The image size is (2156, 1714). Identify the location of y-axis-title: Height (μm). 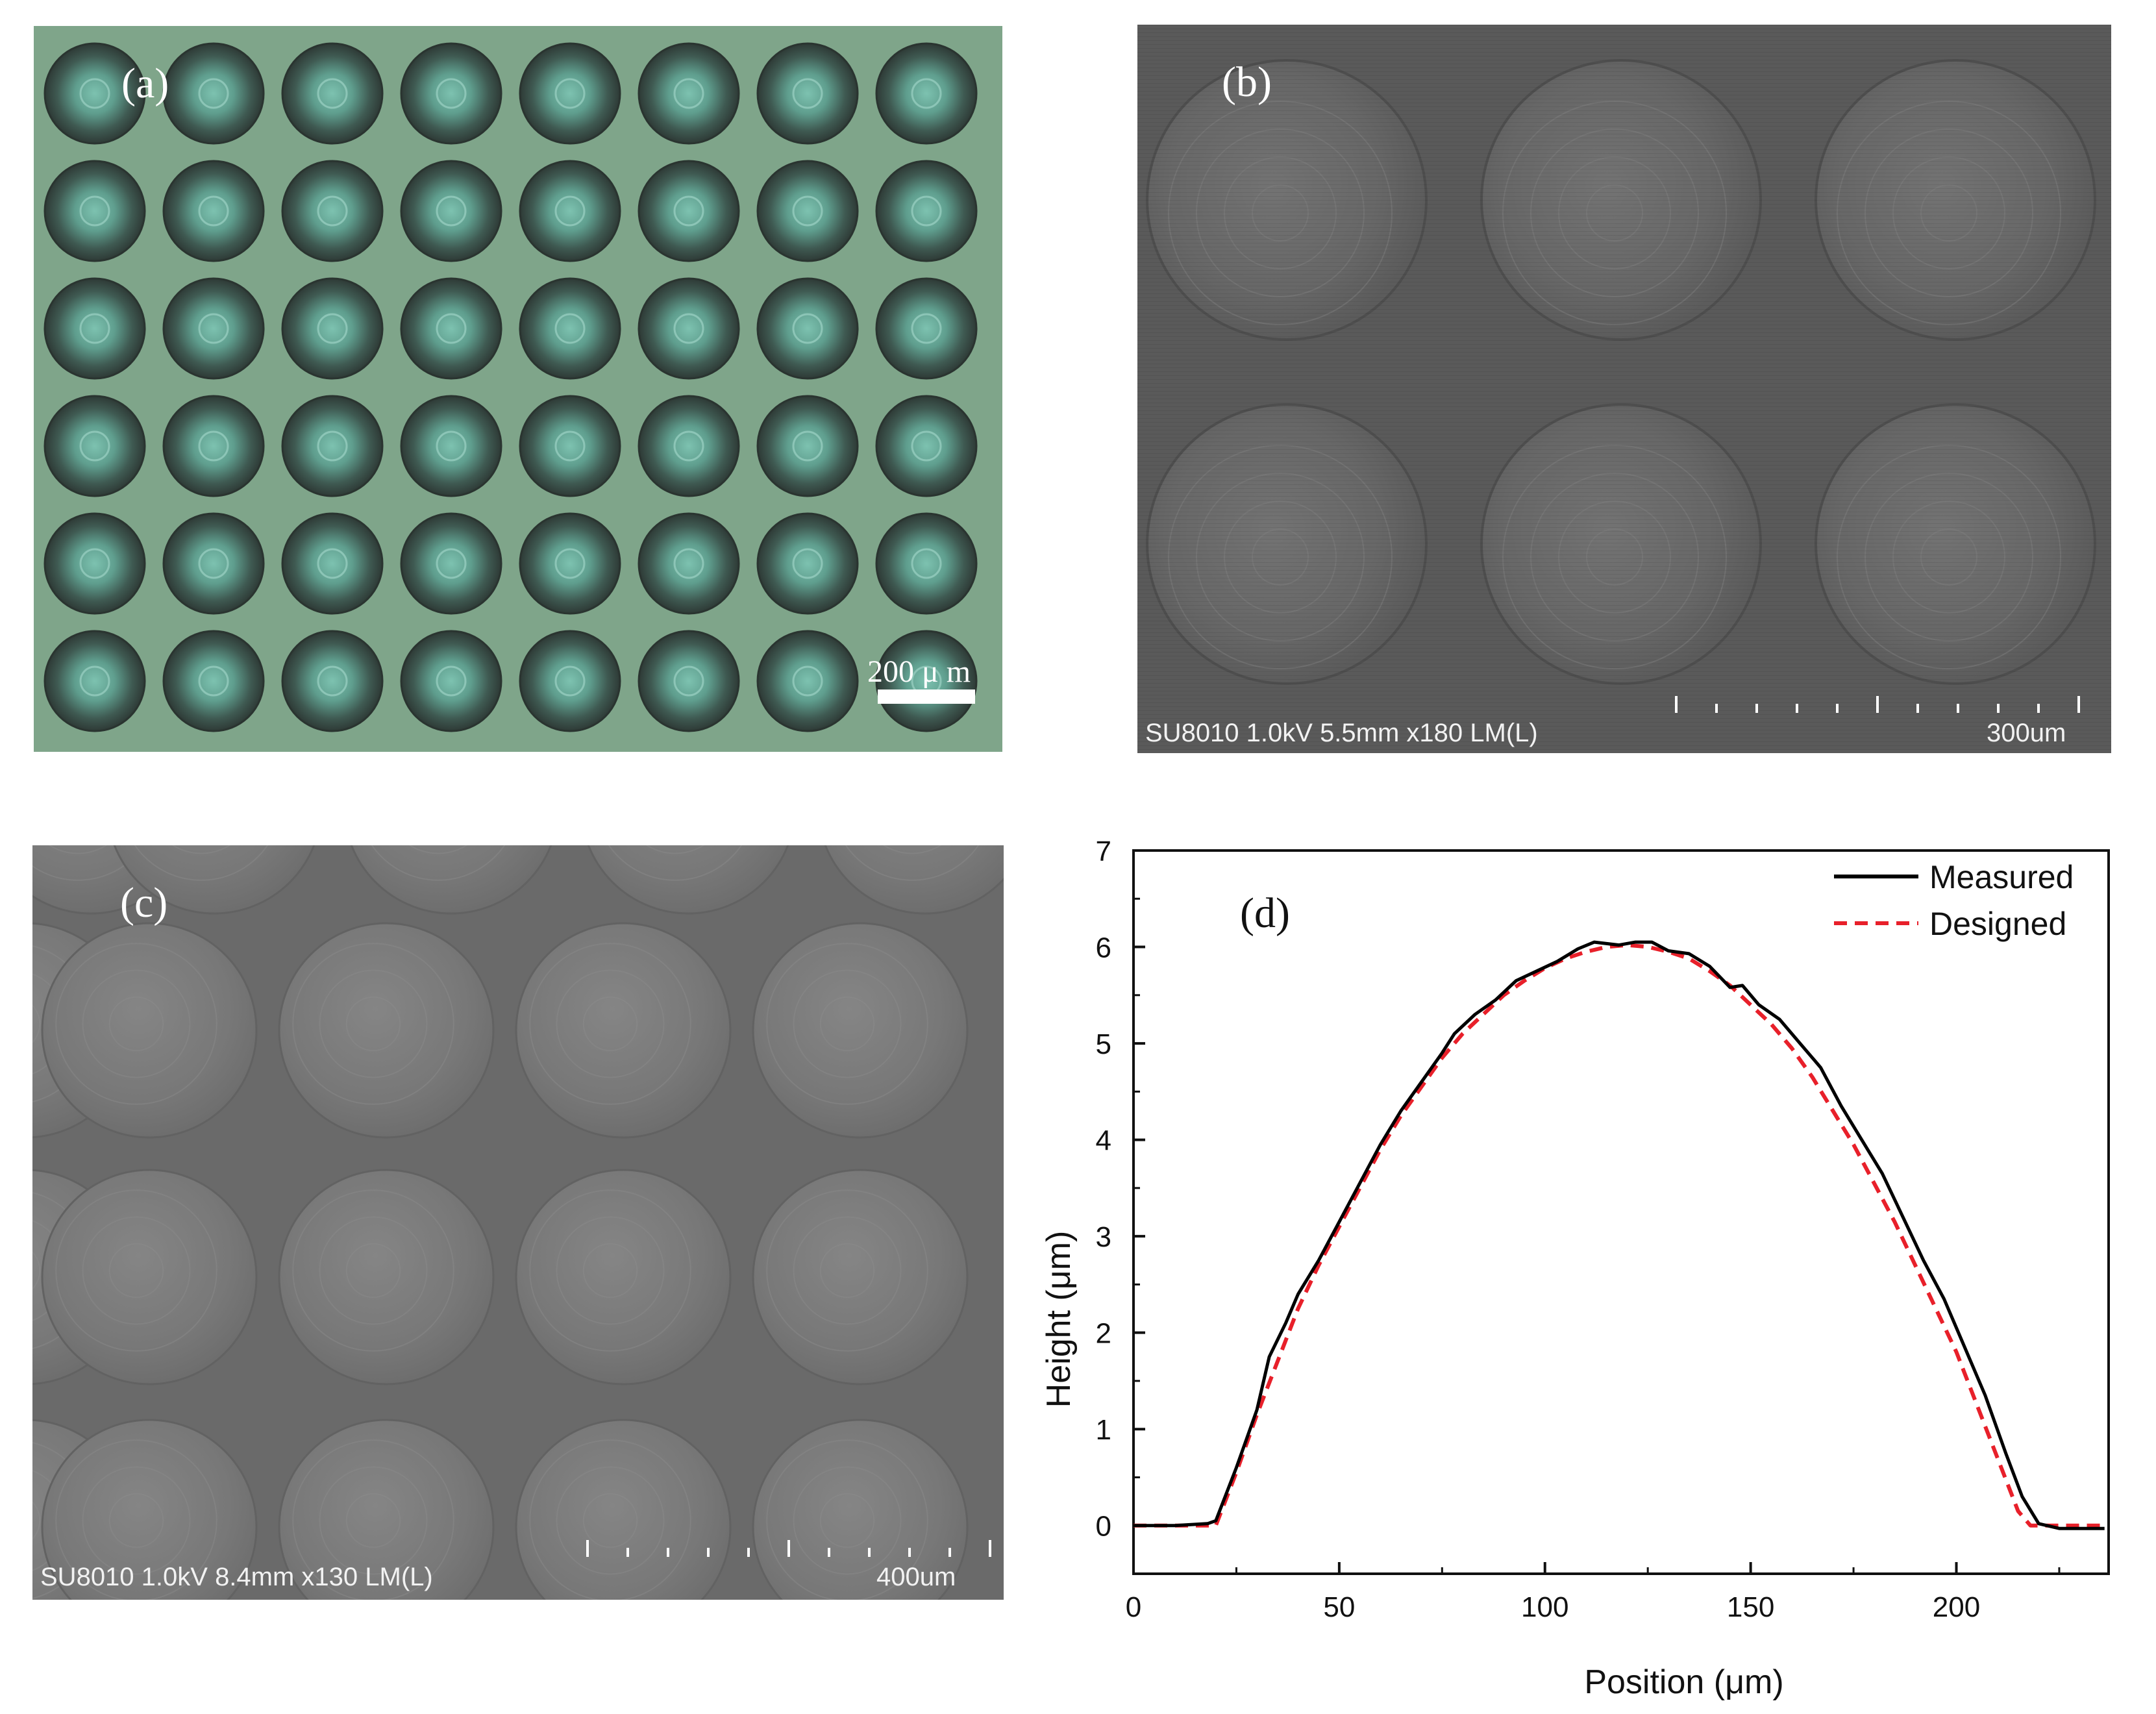
(1059, 1319).